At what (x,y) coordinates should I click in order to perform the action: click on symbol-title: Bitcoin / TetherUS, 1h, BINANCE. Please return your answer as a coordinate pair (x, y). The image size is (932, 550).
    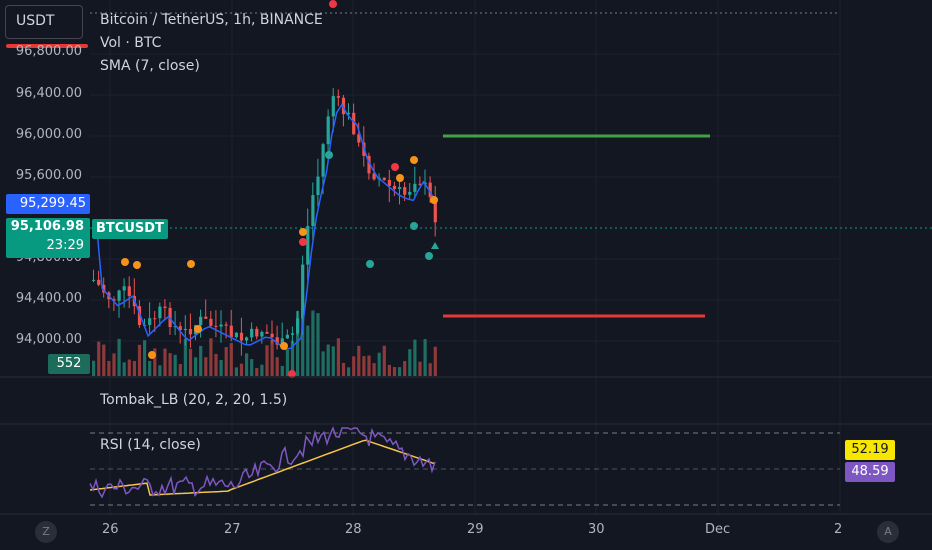
    Looking at the image, I should click on (211, 20).